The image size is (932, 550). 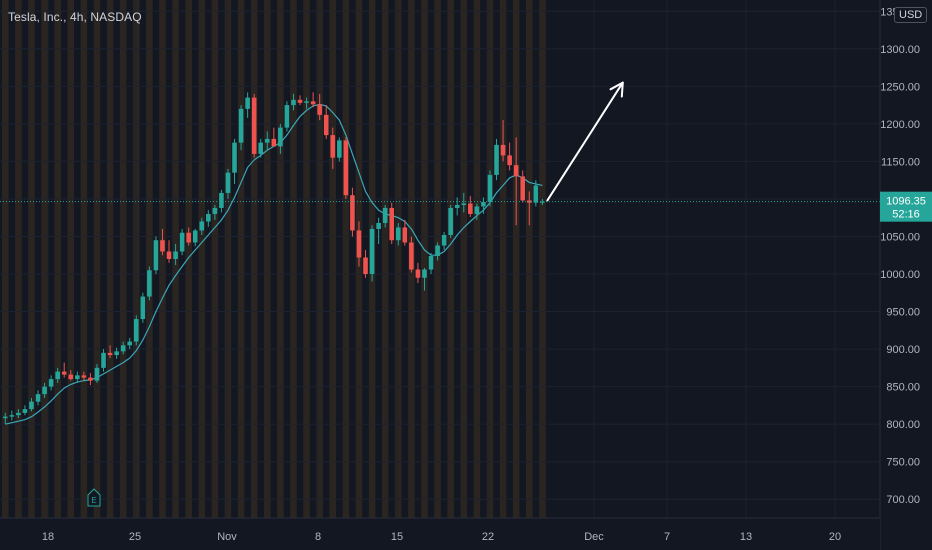 What do you see at coordinates (585, 141) in the screenshot?
I see `arrow-shaft` at bounding box center [585, 141].